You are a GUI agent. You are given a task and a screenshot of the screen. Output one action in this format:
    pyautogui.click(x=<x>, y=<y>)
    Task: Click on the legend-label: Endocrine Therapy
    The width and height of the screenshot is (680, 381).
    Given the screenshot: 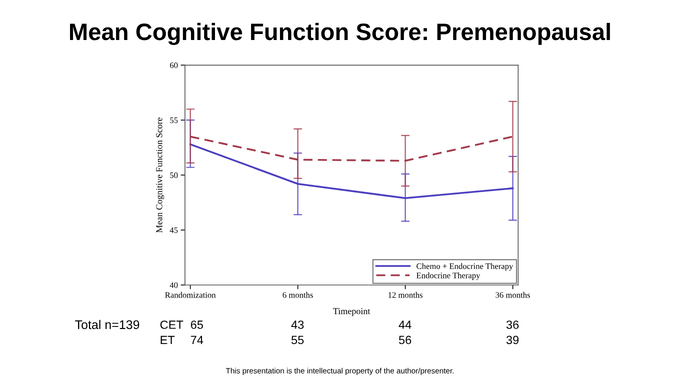 What is the action you would take?
    pyautogui.click(x=448, y=276)
    